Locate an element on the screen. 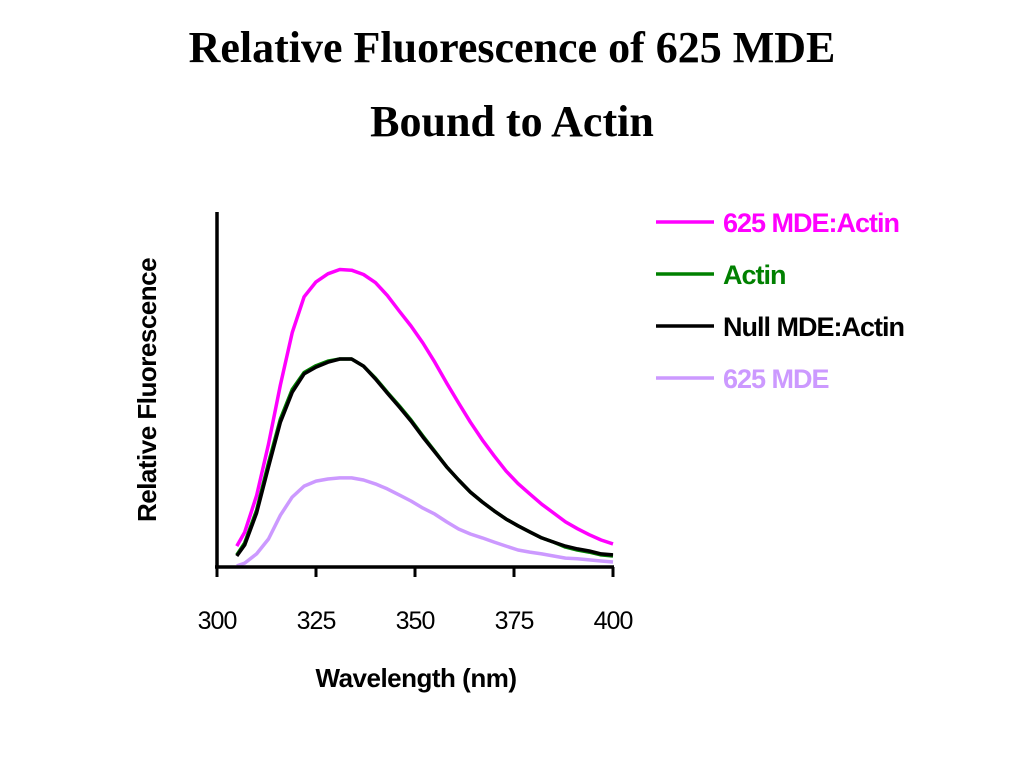  legend-label-3: Null MDE:Actin is located at coordinates (813, 327).